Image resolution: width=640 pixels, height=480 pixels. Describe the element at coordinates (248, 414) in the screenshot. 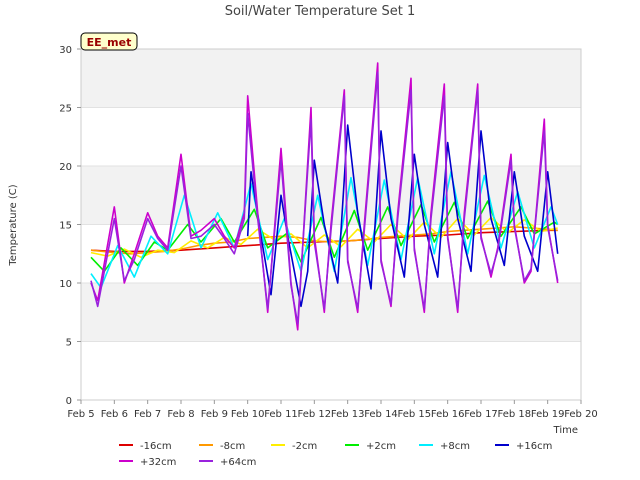

I see `x-tick-label: Feb 10` at that location.